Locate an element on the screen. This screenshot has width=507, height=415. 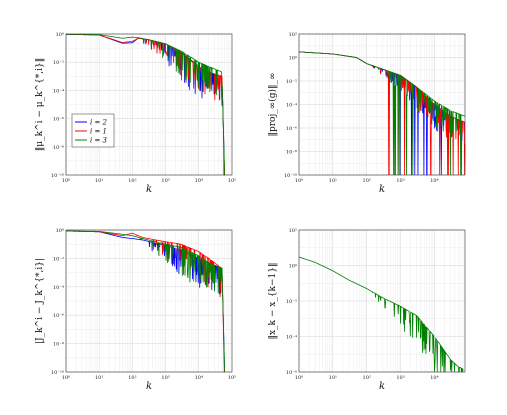
legend: i = 2i = 1i = 3 is located at coordinates (93, 130).